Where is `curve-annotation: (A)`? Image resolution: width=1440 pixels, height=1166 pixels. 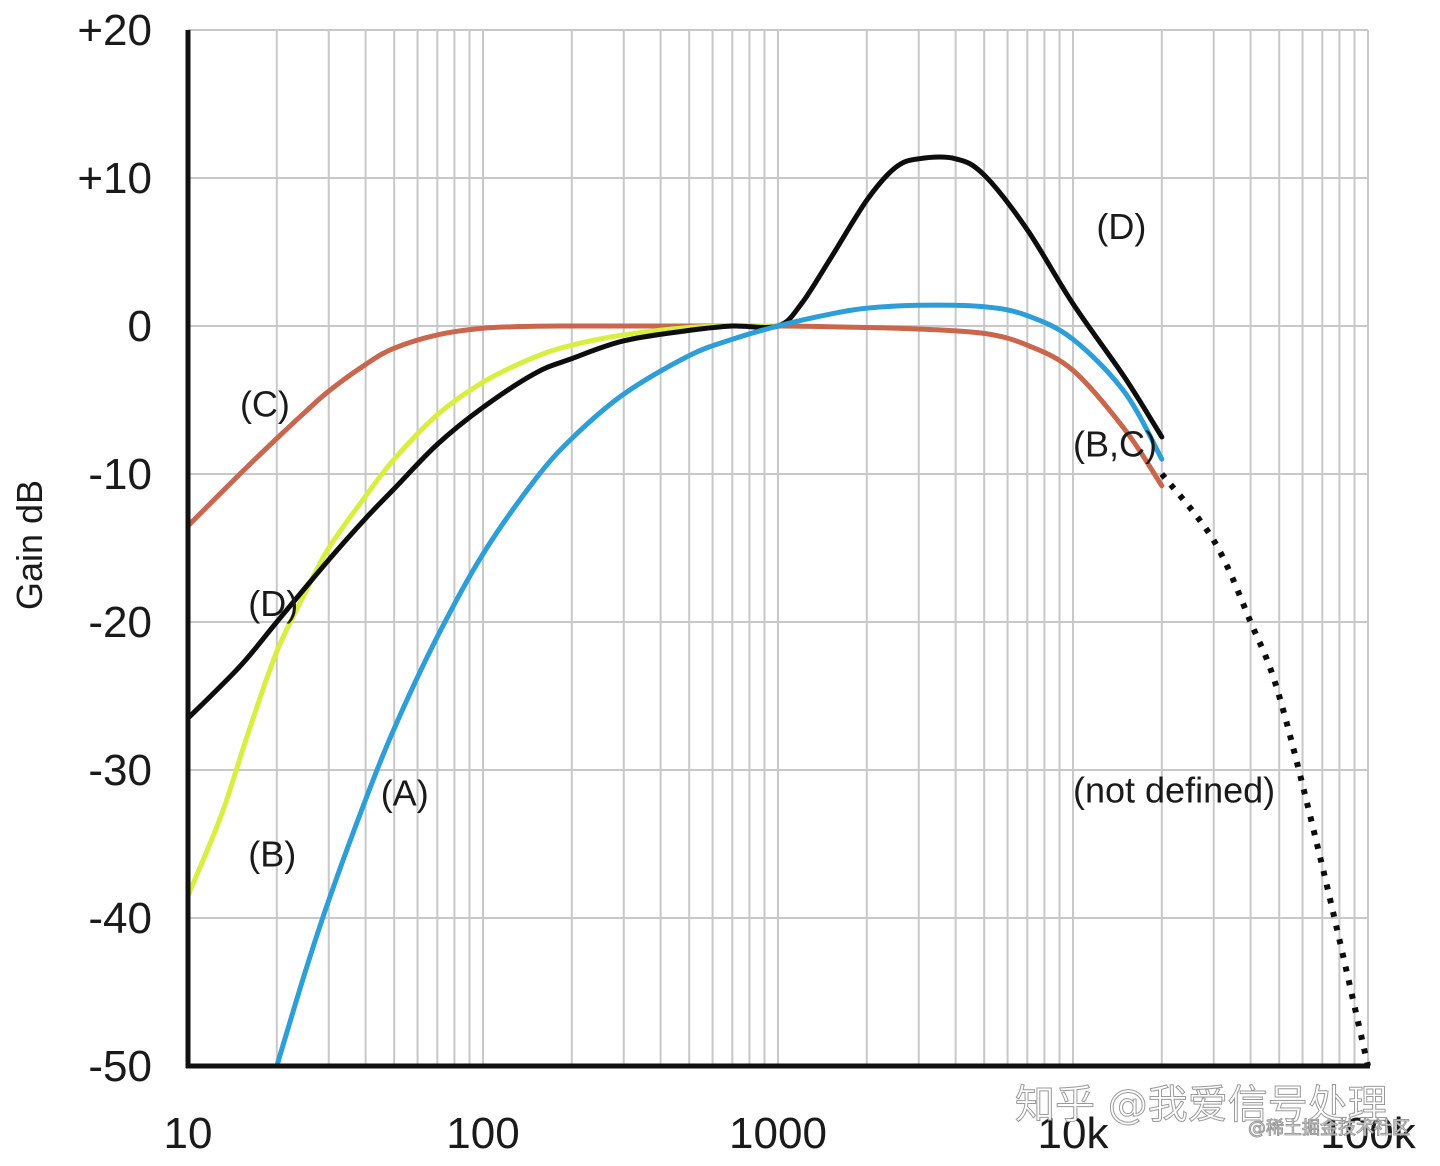 curve-annotation: (A) is located at coordinates (405, 793).